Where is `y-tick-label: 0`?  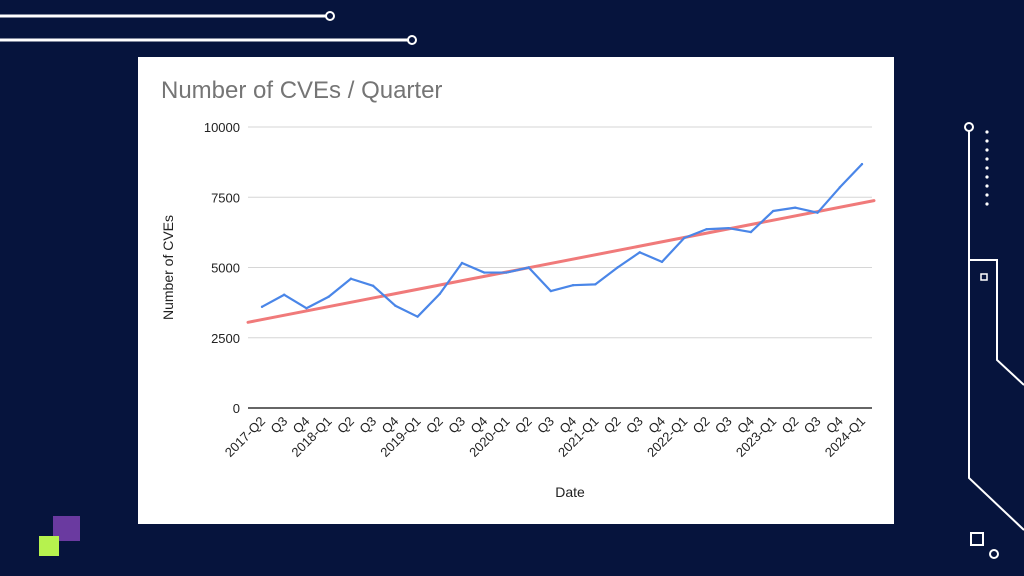
y-tick-label: 0 is located at coordinates (236, 408).